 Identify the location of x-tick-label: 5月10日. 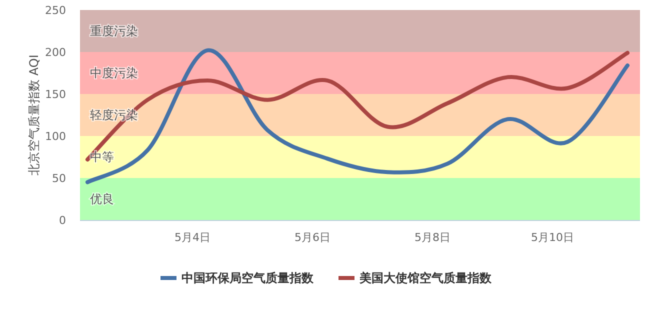
(552, 237).